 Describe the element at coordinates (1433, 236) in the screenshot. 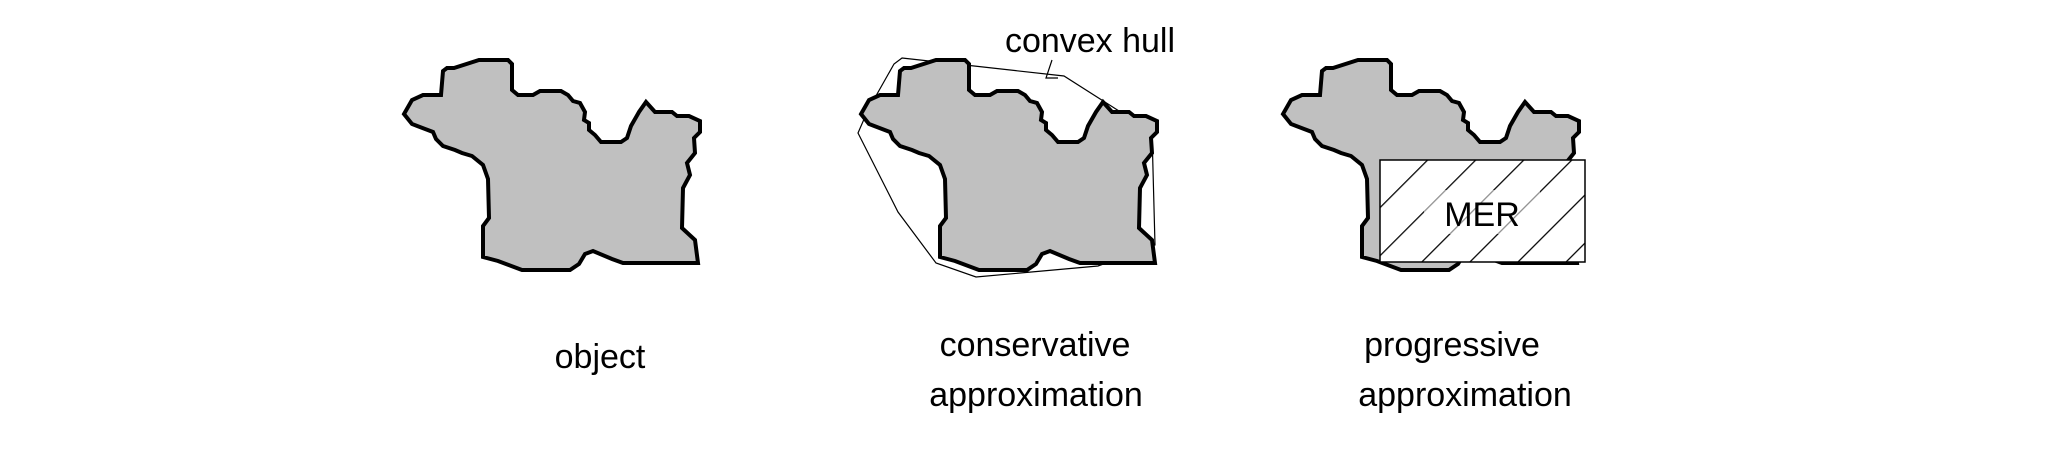

I see `panel-progressive: MER progressive approximation` at that location.